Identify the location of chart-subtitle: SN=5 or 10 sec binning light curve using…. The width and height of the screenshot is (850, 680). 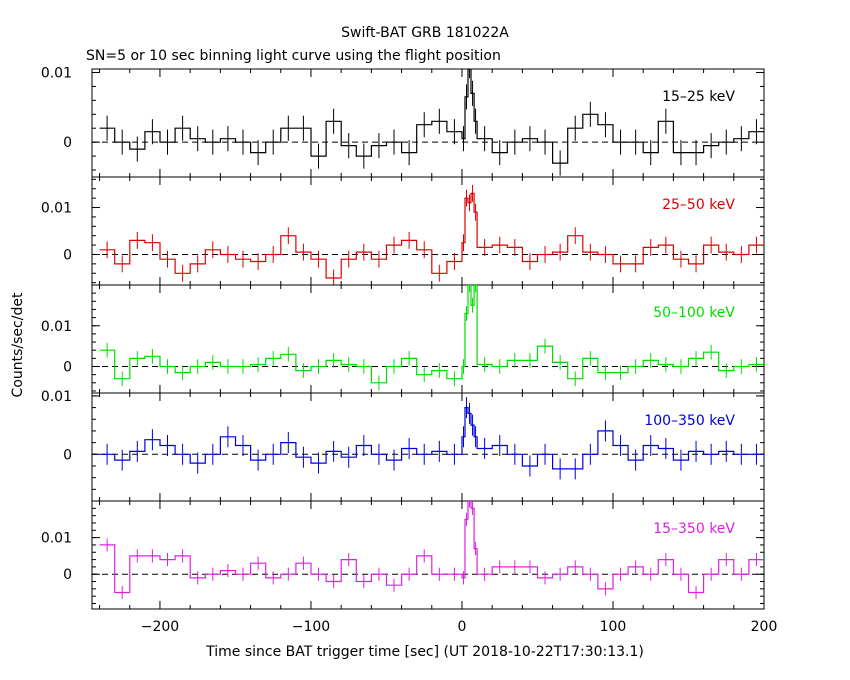
(293, 56).